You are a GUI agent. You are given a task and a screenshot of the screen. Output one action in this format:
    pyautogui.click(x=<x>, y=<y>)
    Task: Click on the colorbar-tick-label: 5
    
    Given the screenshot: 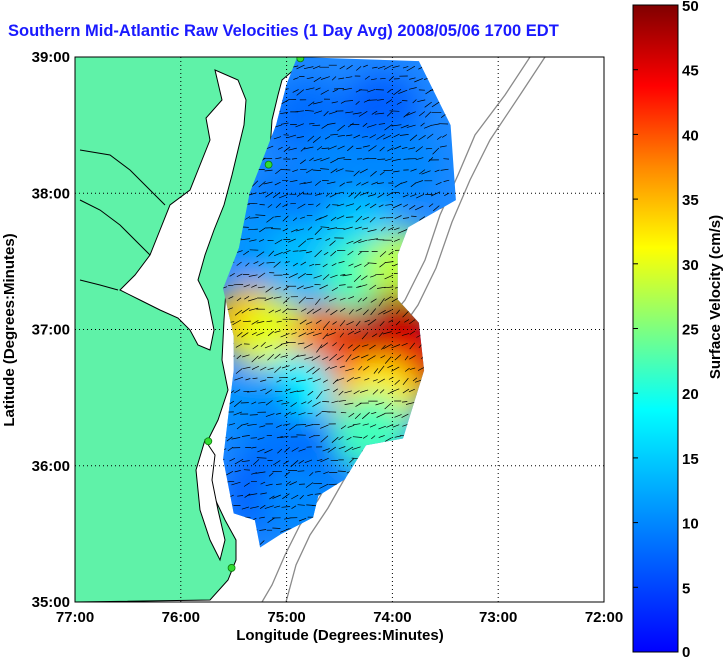 What is the action you would take?
    pyautogui.click(x=686, y=588)
    